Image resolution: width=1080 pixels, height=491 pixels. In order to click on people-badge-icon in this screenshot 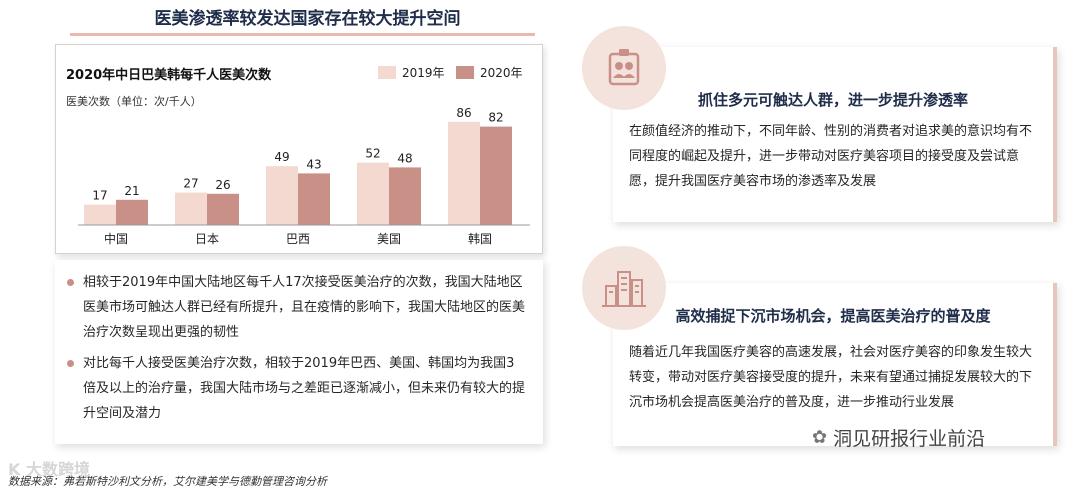, I will do `click(624, 68)`.